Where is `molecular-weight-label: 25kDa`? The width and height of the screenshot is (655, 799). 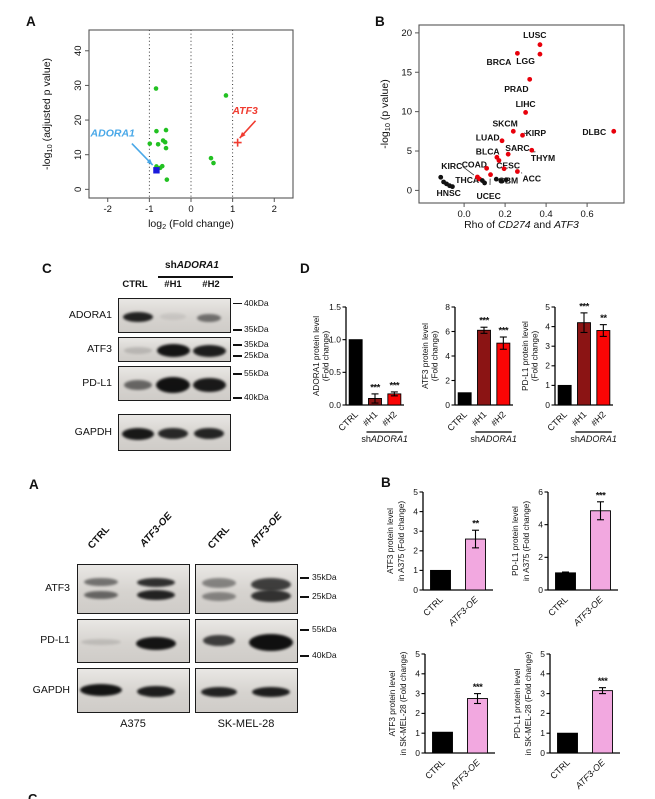
molecular-weight-label: 25kDa is located at coordinates (256, 355).